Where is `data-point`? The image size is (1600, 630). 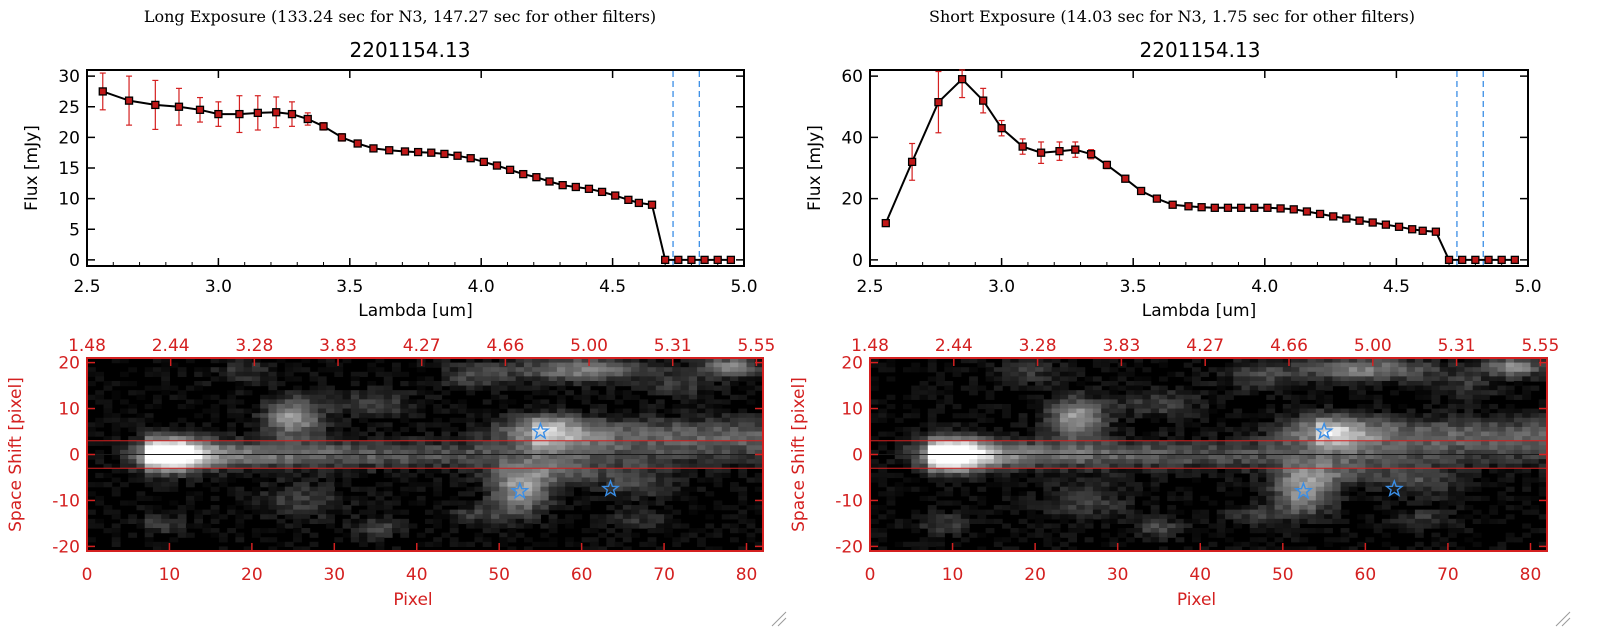
data-point is located at coordinates (536, 177).